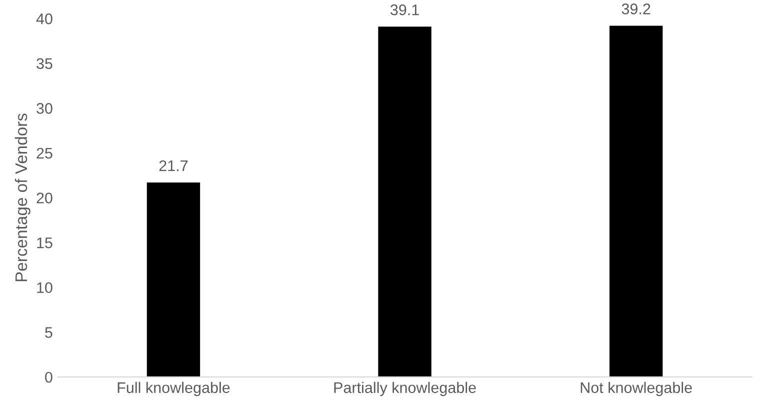 The image size is (771, 412). What do you see at coordinates (22, 198) in the screenshot?
I see `y-axis-title: Percentage of Vendors` at bounding box center [22, 198].